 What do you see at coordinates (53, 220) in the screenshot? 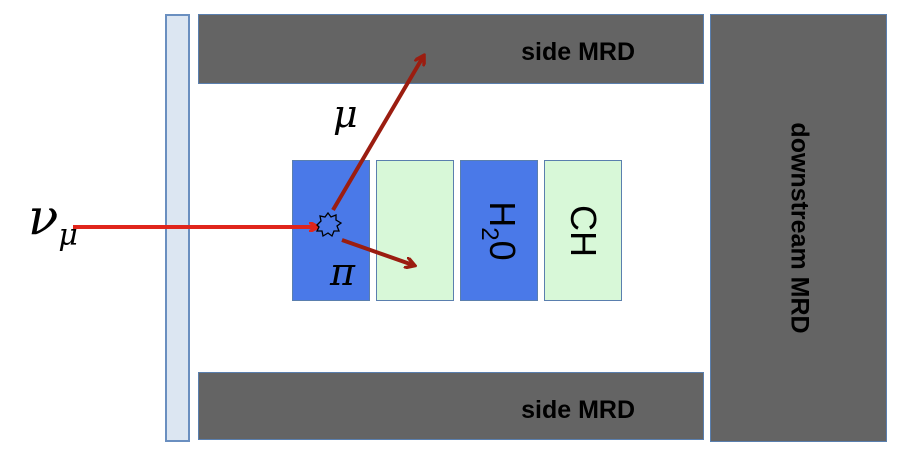
I see `neutrino-label: νμ` at bounding box center [53, 220].